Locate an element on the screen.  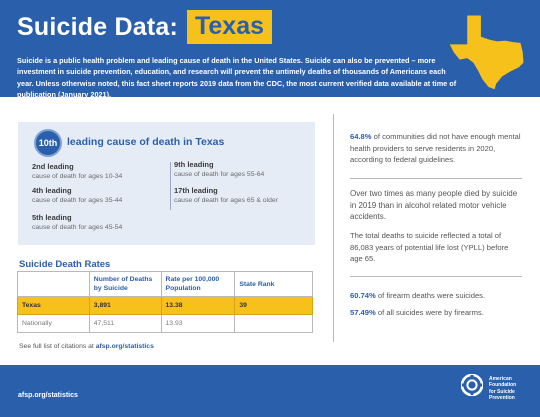
table-cell: 13.93 is located at coordinates (198, 323).